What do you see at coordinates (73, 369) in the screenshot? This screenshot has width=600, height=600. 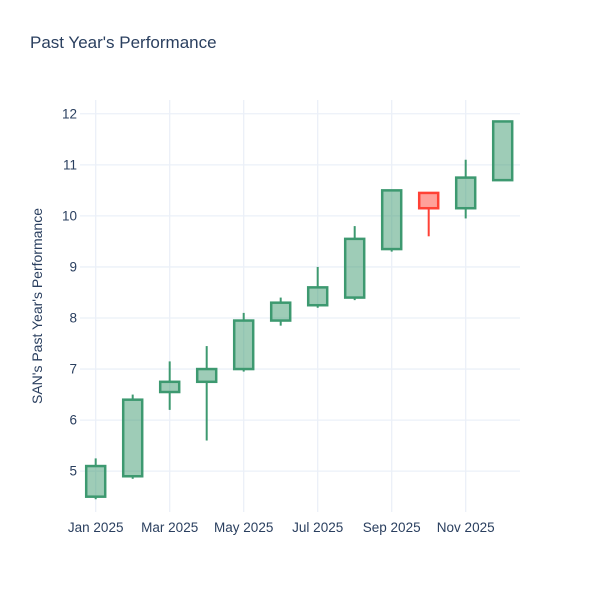 I see `y-tick-label: 7` at bounding box center [73, 369].